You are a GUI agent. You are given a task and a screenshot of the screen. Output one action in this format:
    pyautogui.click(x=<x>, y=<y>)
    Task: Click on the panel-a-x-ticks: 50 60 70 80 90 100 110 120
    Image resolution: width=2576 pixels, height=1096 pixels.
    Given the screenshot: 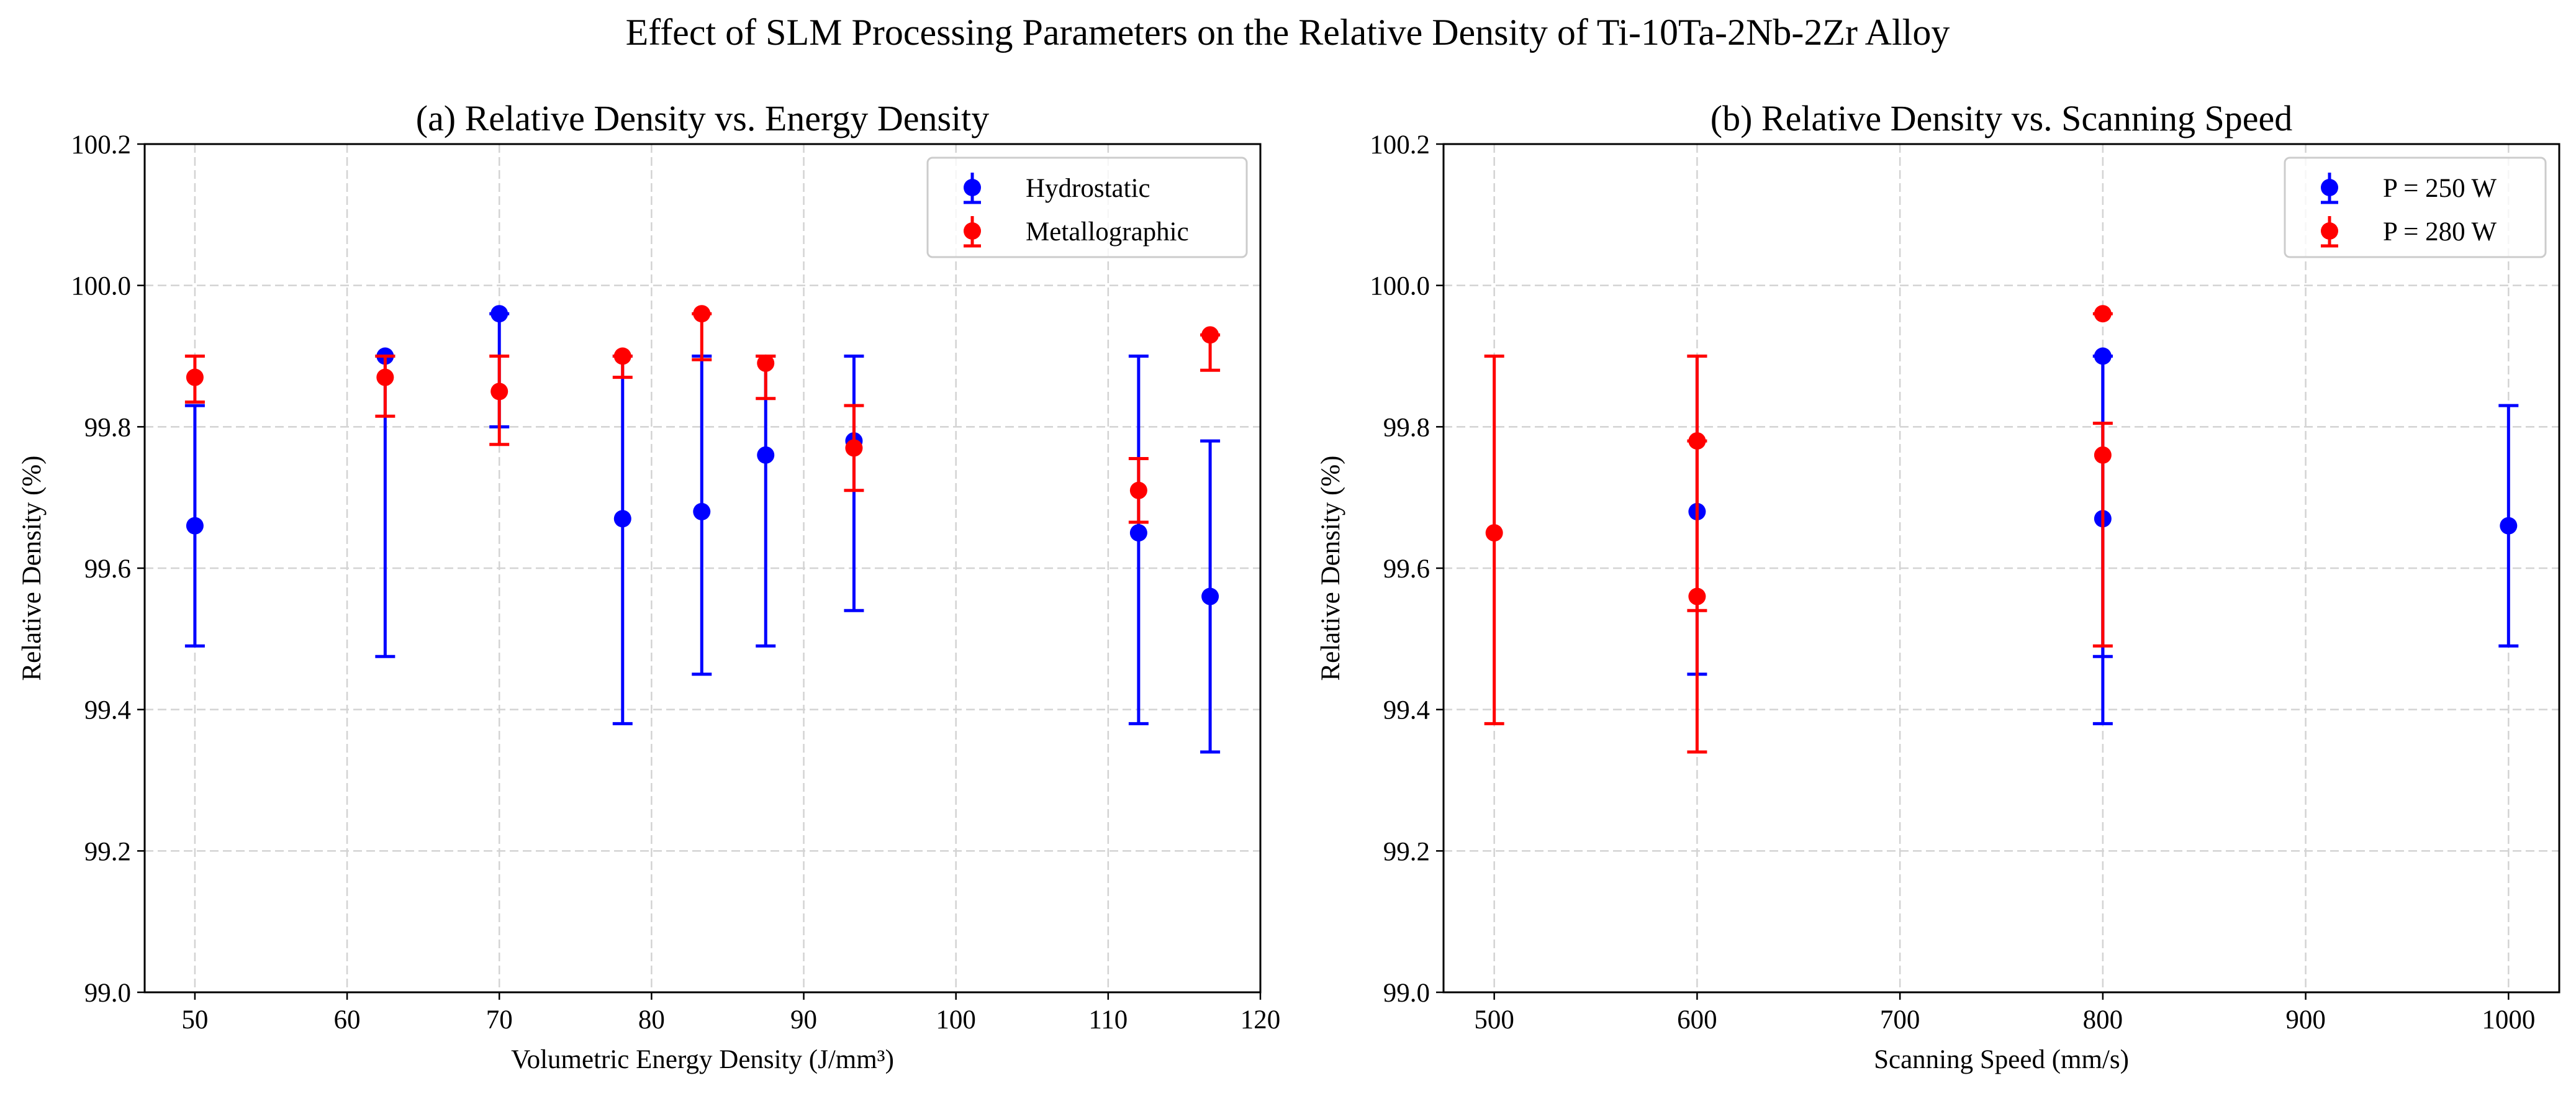 What is the action you would take?
    pyautogui.click(x=730, y=1014)
    